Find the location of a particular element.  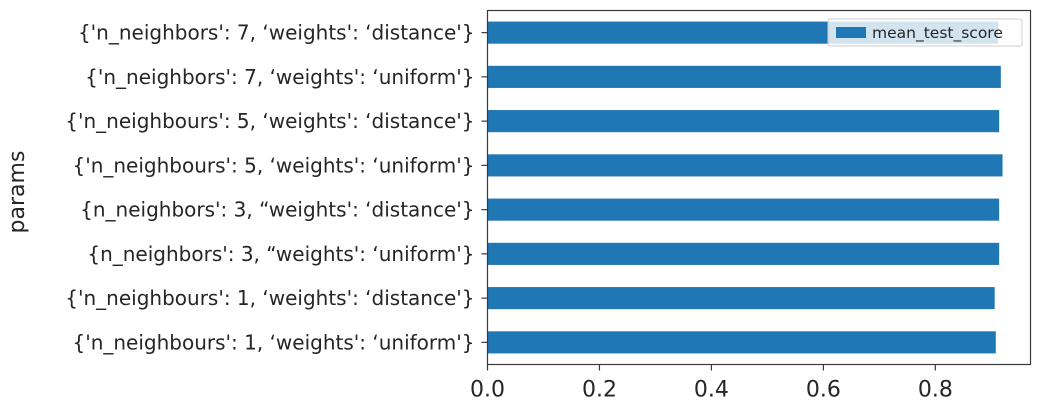

legend-box is located at coordinates (925, 32).